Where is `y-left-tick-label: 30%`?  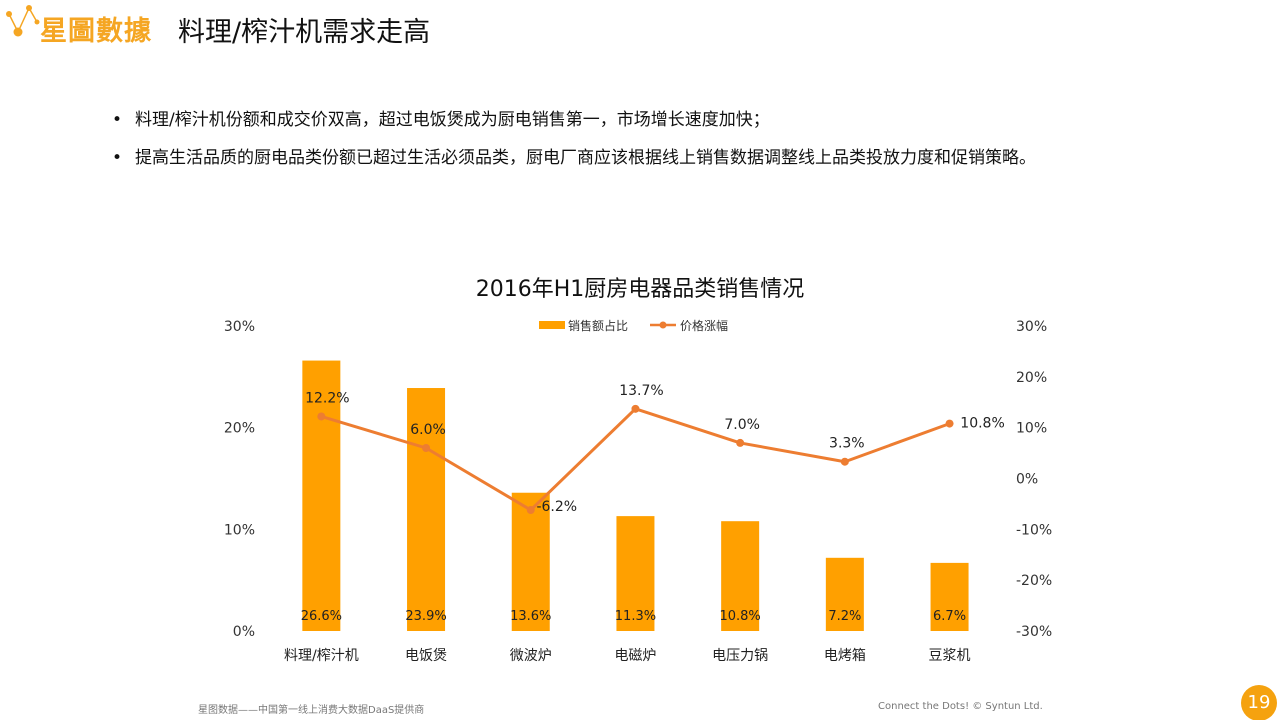
y-left-tick-label: 30% is located at coordinates (239, 327).